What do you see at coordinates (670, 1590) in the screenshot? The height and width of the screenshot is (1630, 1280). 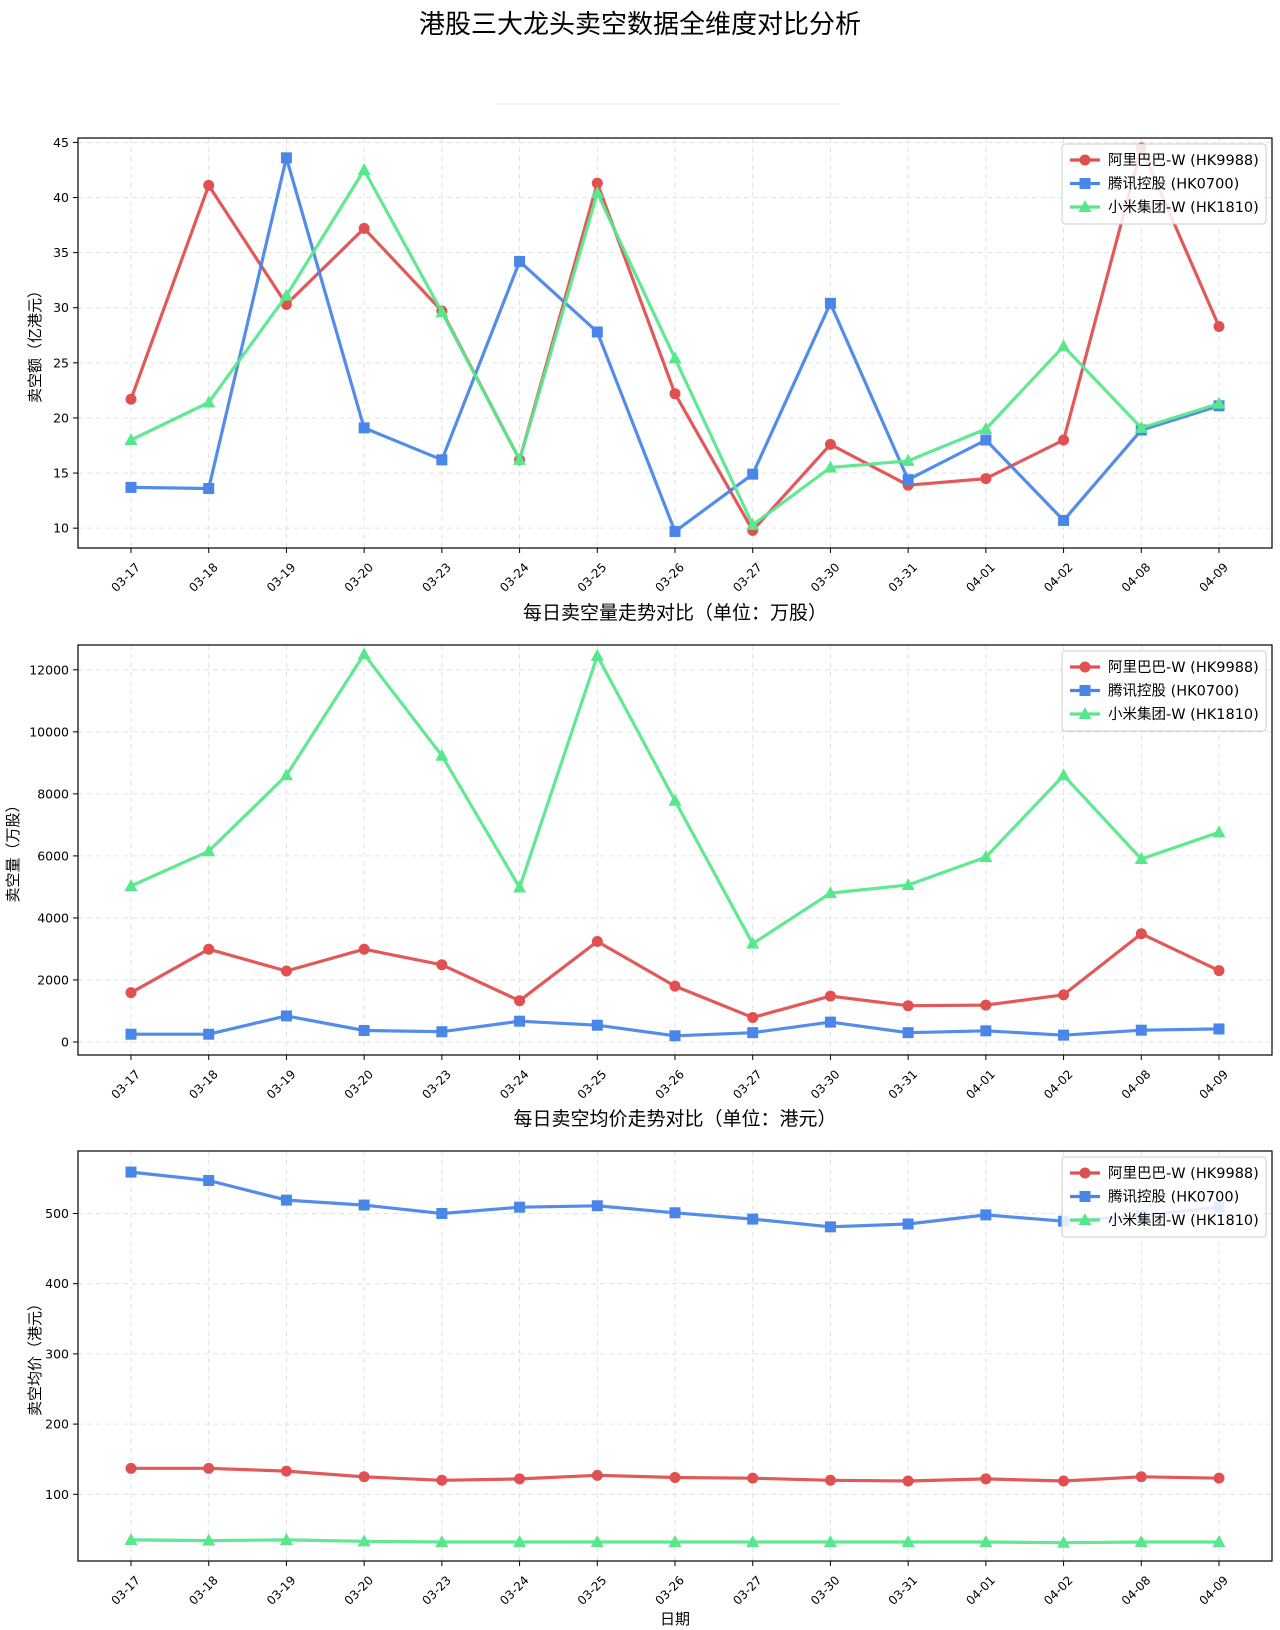 I see `x-tick-label: 03-26` at bounding box center [670, 1590].